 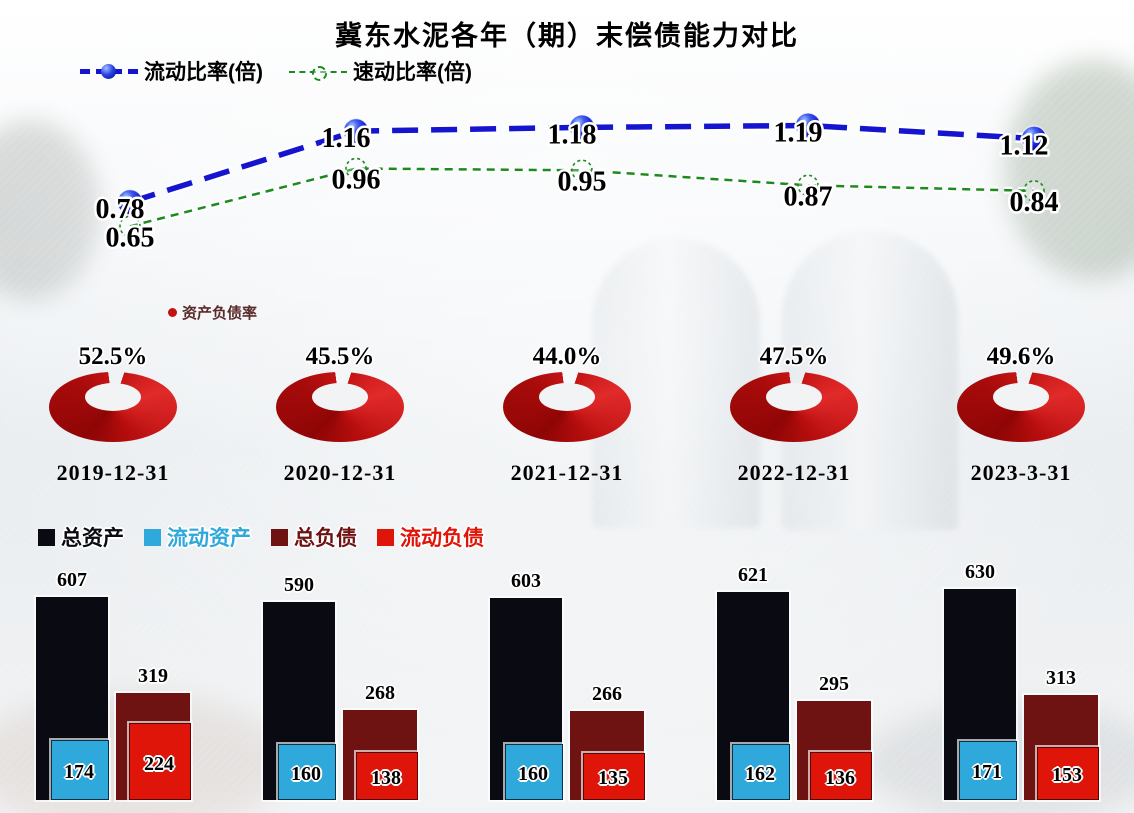 What do you see at coordinates (572, 134) in the screenshot?
I see `svg-text: 1.18` at bounding box center [572, 134].